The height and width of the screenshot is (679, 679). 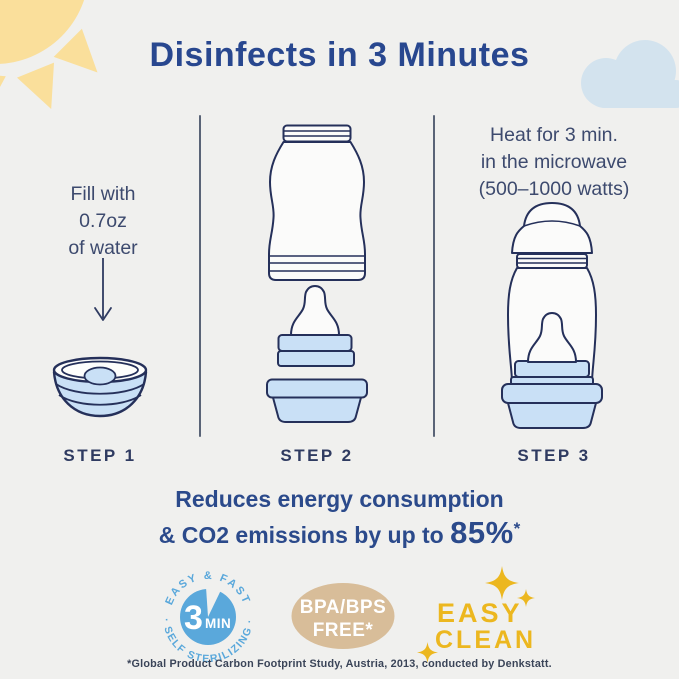 I want to click on bottle-body-illustration, so click(x=317, y=202).